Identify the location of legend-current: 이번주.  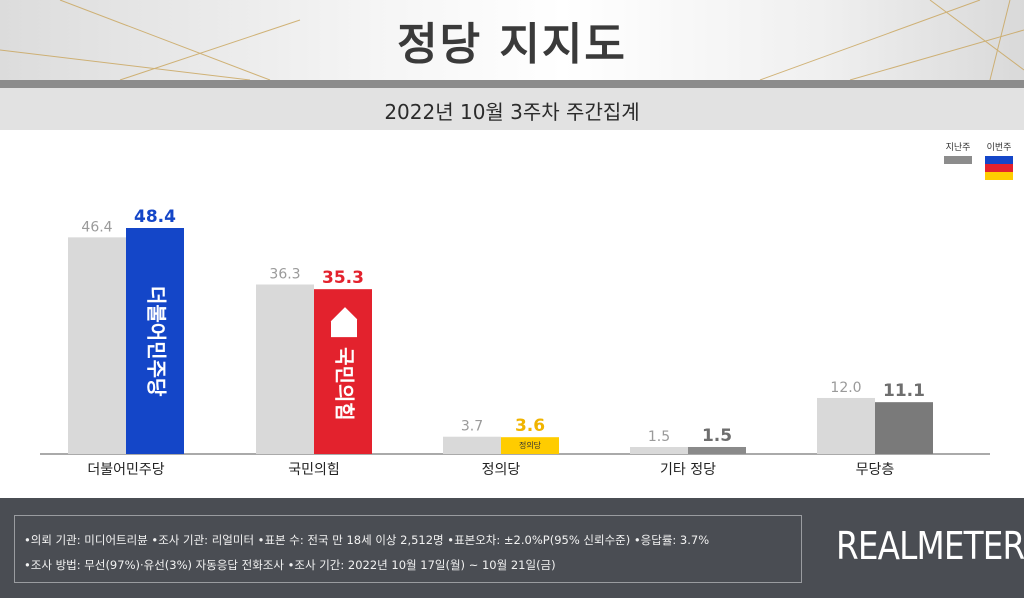
(999, 160).